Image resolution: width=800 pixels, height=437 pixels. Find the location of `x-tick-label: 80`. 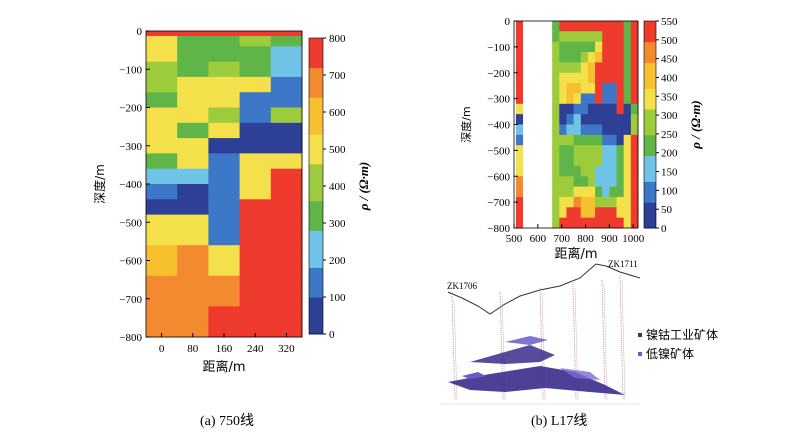

x-tick-label: 80 is located at coordinates (193, 349).